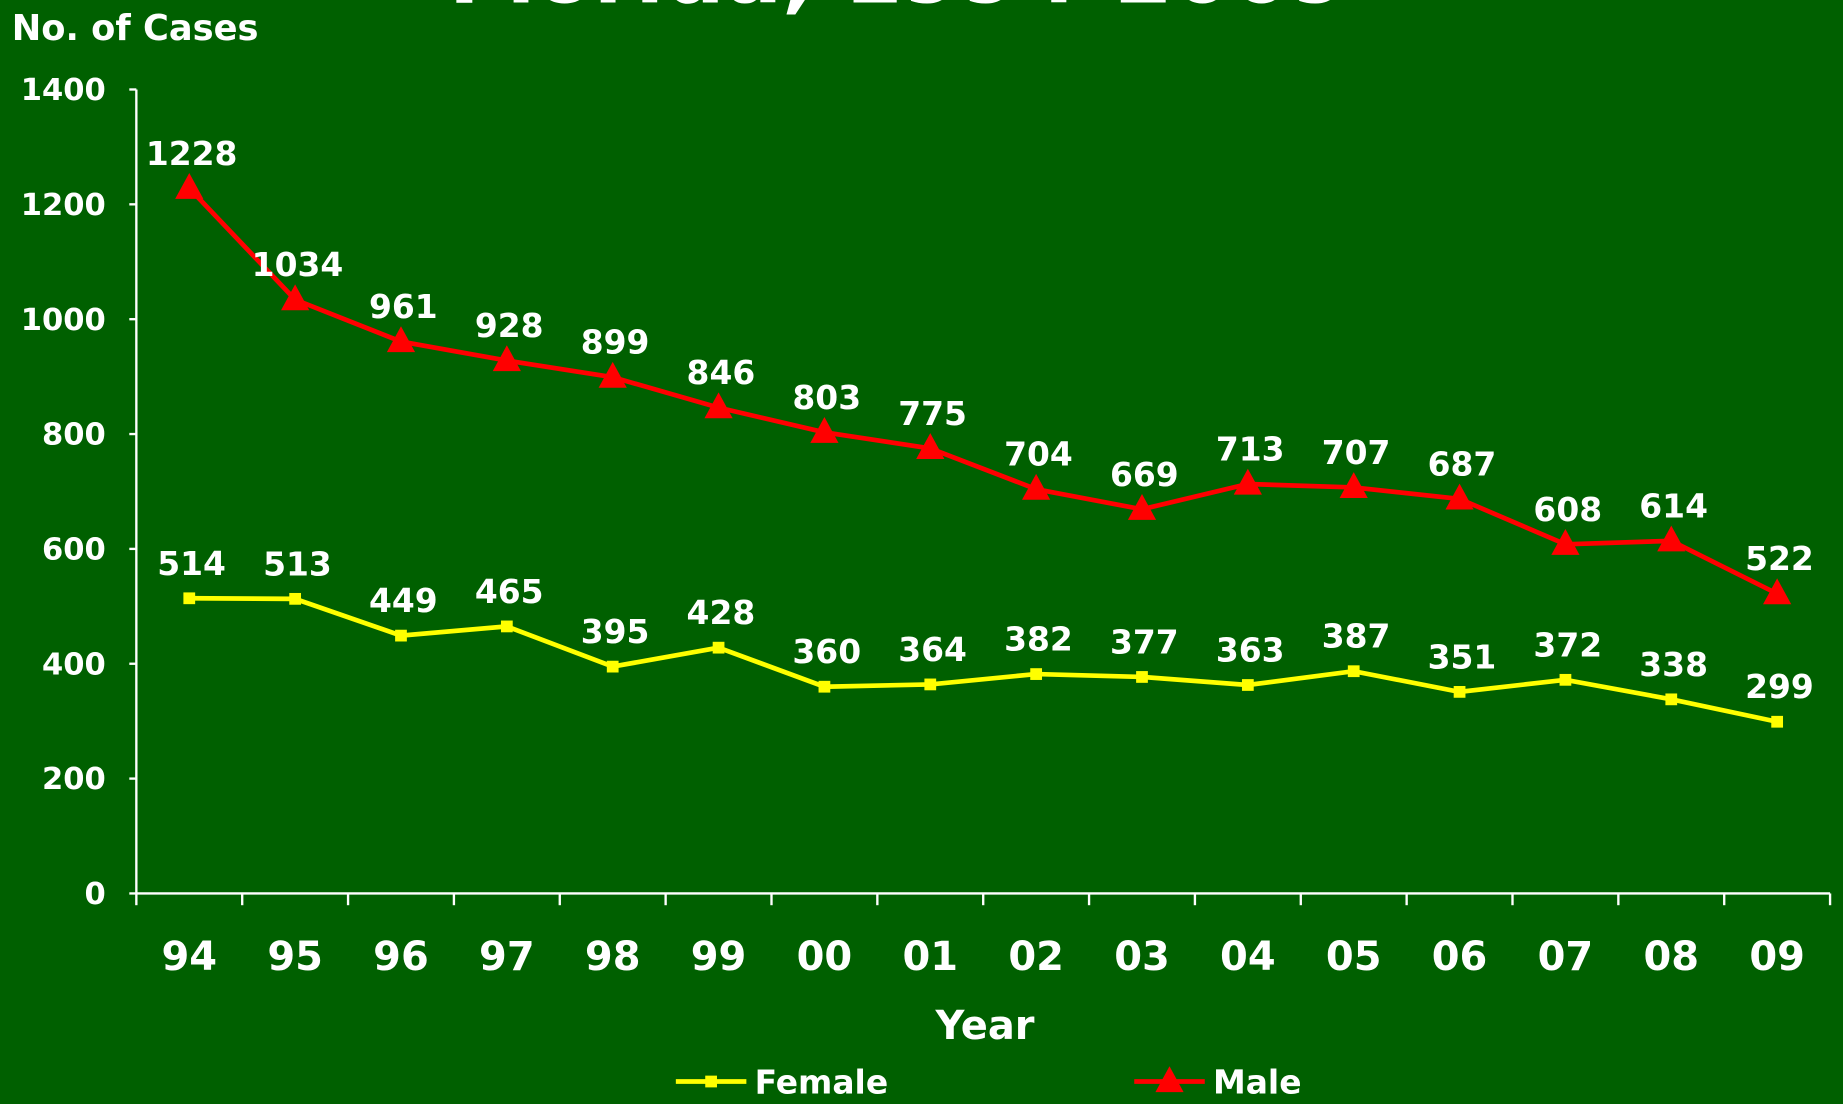  I want to click on legend-label: Female, so click(822, 1081).